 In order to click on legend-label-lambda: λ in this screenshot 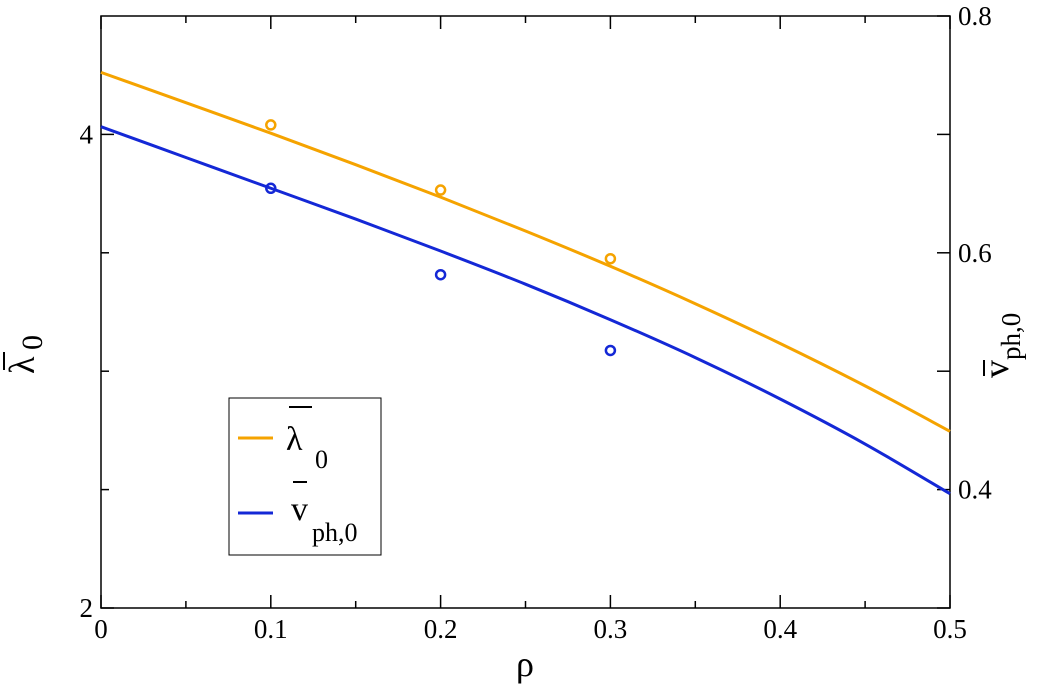, I will do `click(294, 439)`.